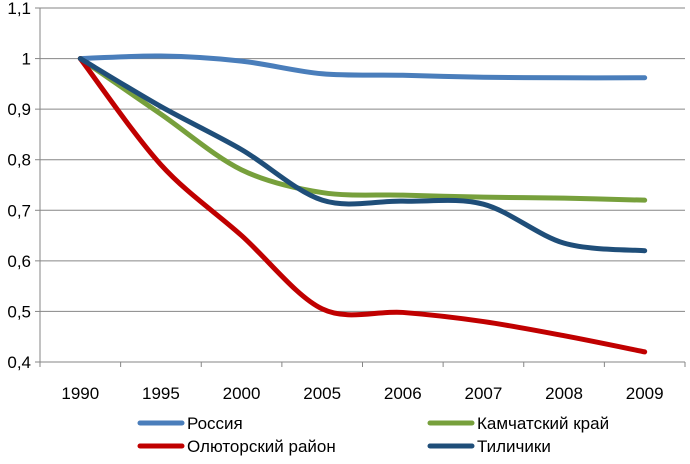 The image size is (690, 464). Describe the element at coordinates (19, 109) in the screenshot. I see `y-tick-label: 0,9` at that location.